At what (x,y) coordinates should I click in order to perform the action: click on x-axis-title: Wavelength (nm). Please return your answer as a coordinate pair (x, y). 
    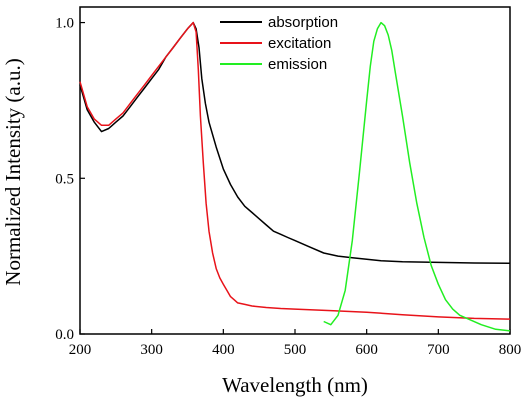
    Looking at the image, I should click on (295, 385).